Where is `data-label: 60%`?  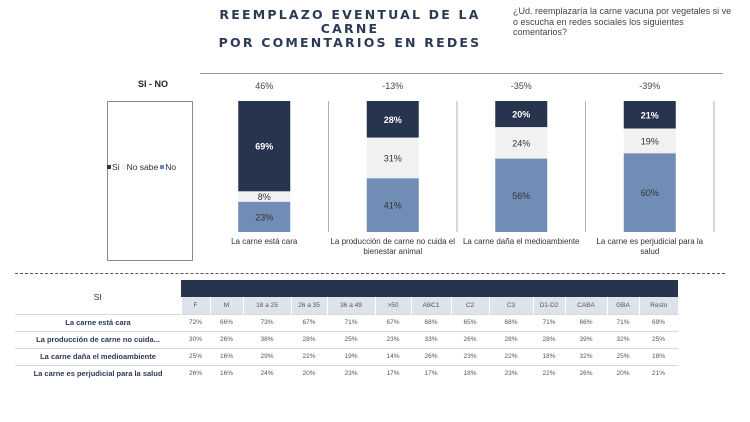 data-label: 60% is located at coordinates (650, 193).